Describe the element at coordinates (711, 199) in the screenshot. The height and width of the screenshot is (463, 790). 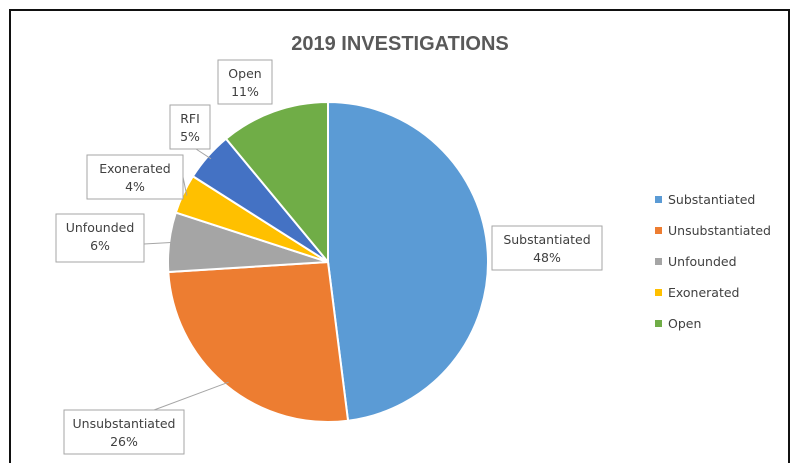
I see `legend-label-substantiated: Substantiated` at that location.